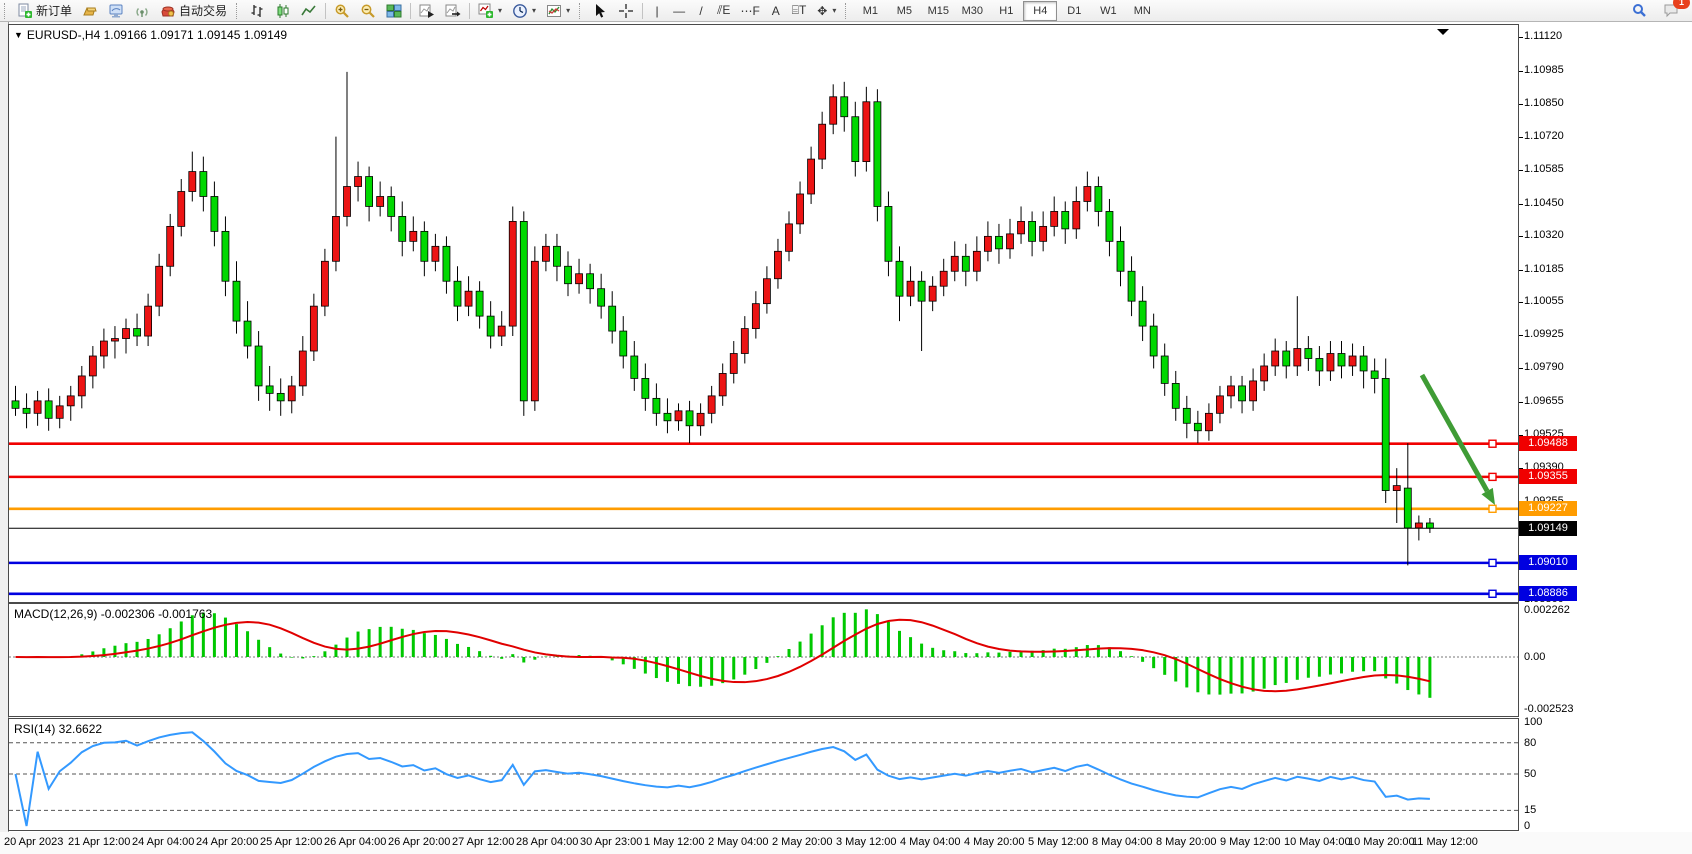 The width and height of the screenshot is (1692, 854). What do you see at coordinates (626, 11) in the screenshot?
I see `crosshair-button` at bounding box center [626, 11].